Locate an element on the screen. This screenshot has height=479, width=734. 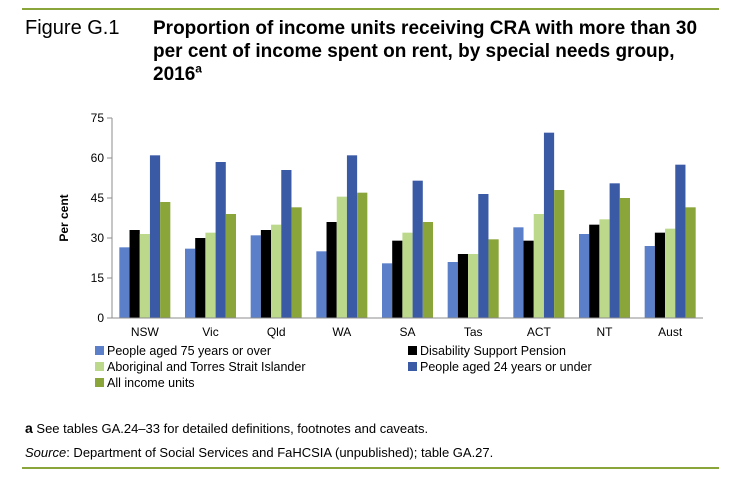
x-tick-label-act: ACT is located at coordinates (539, 332).